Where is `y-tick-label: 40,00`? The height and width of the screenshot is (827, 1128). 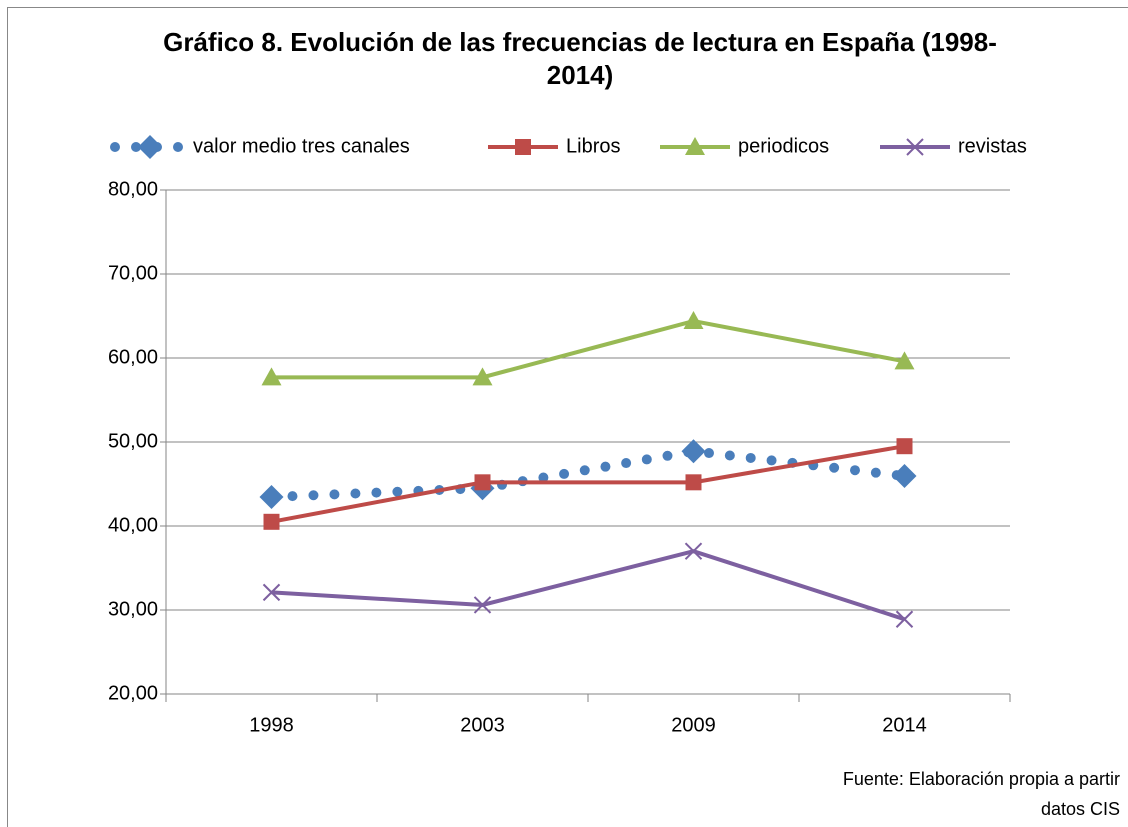
y-tick-label: 40,00 is located at coordinates (133, 525).